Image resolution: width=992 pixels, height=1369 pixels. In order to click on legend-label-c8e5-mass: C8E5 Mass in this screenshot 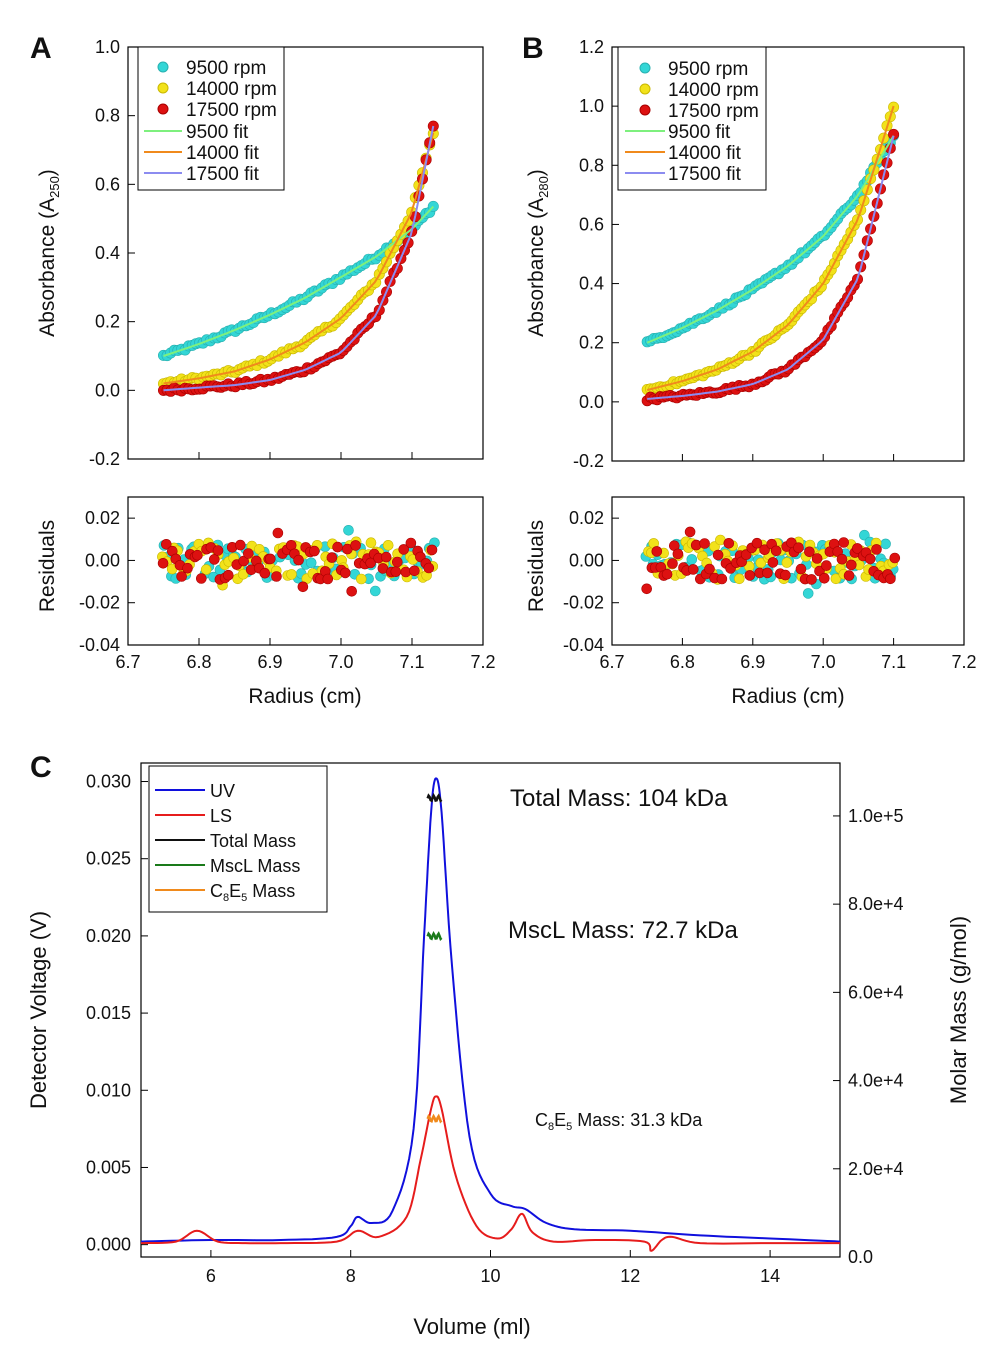, I will do `click(252, 892)`.